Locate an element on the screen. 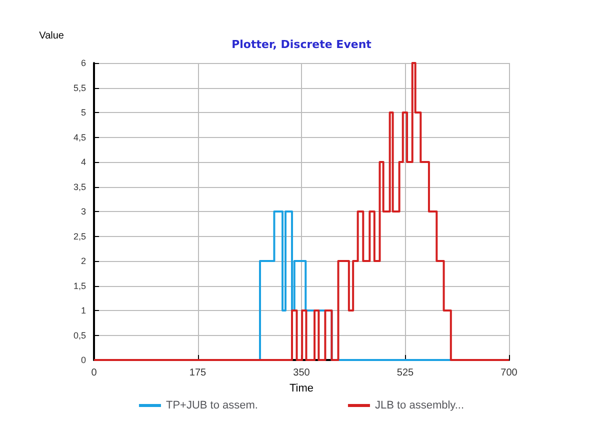 This screenshot has height=432, width=603. y-tick-label: 1,5 is located at coordinates (79, 285).